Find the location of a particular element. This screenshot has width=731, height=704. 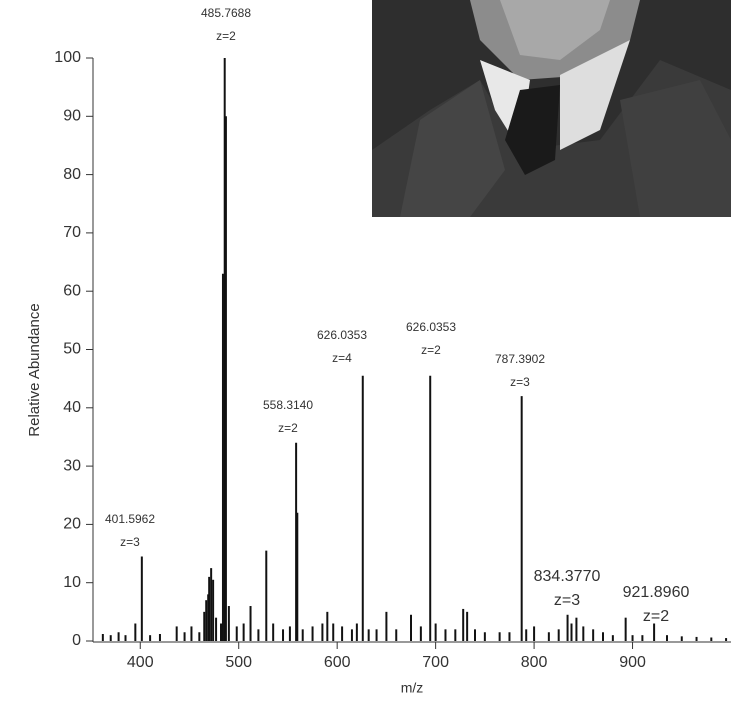

y-tick-label: 20 is located at coordinates (72, 524).